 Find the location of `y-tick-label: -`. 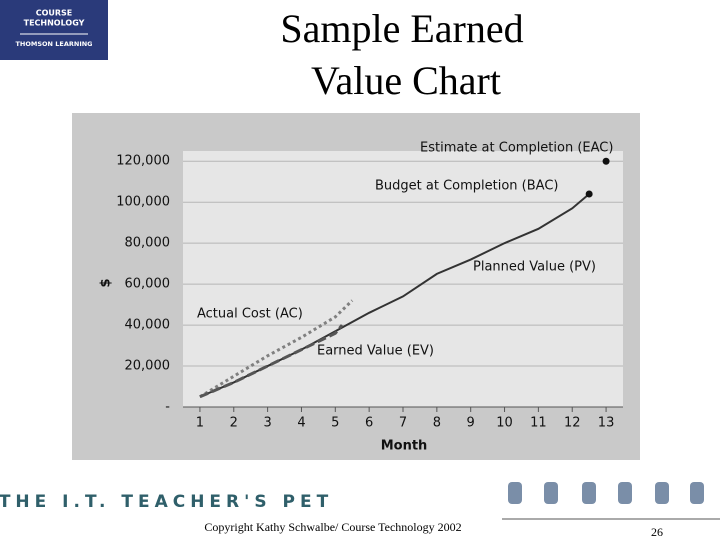

y-tick-label: - is located at coordinates (167, 407).